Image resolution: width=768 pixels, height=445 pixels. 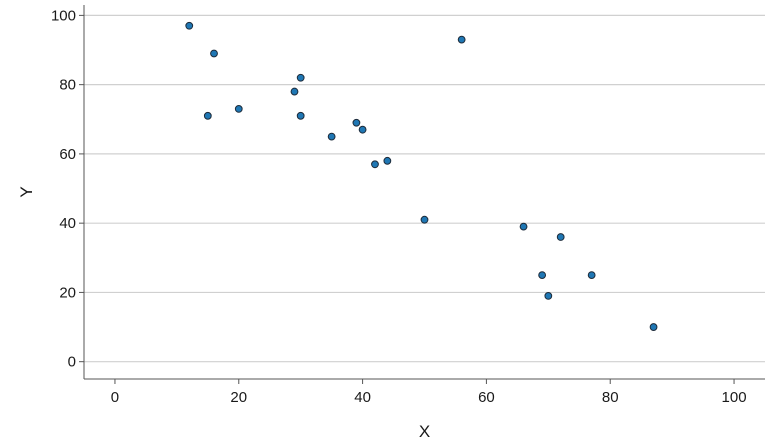 I want to click on y-tick-label: 40, so click(x=67, y=223).